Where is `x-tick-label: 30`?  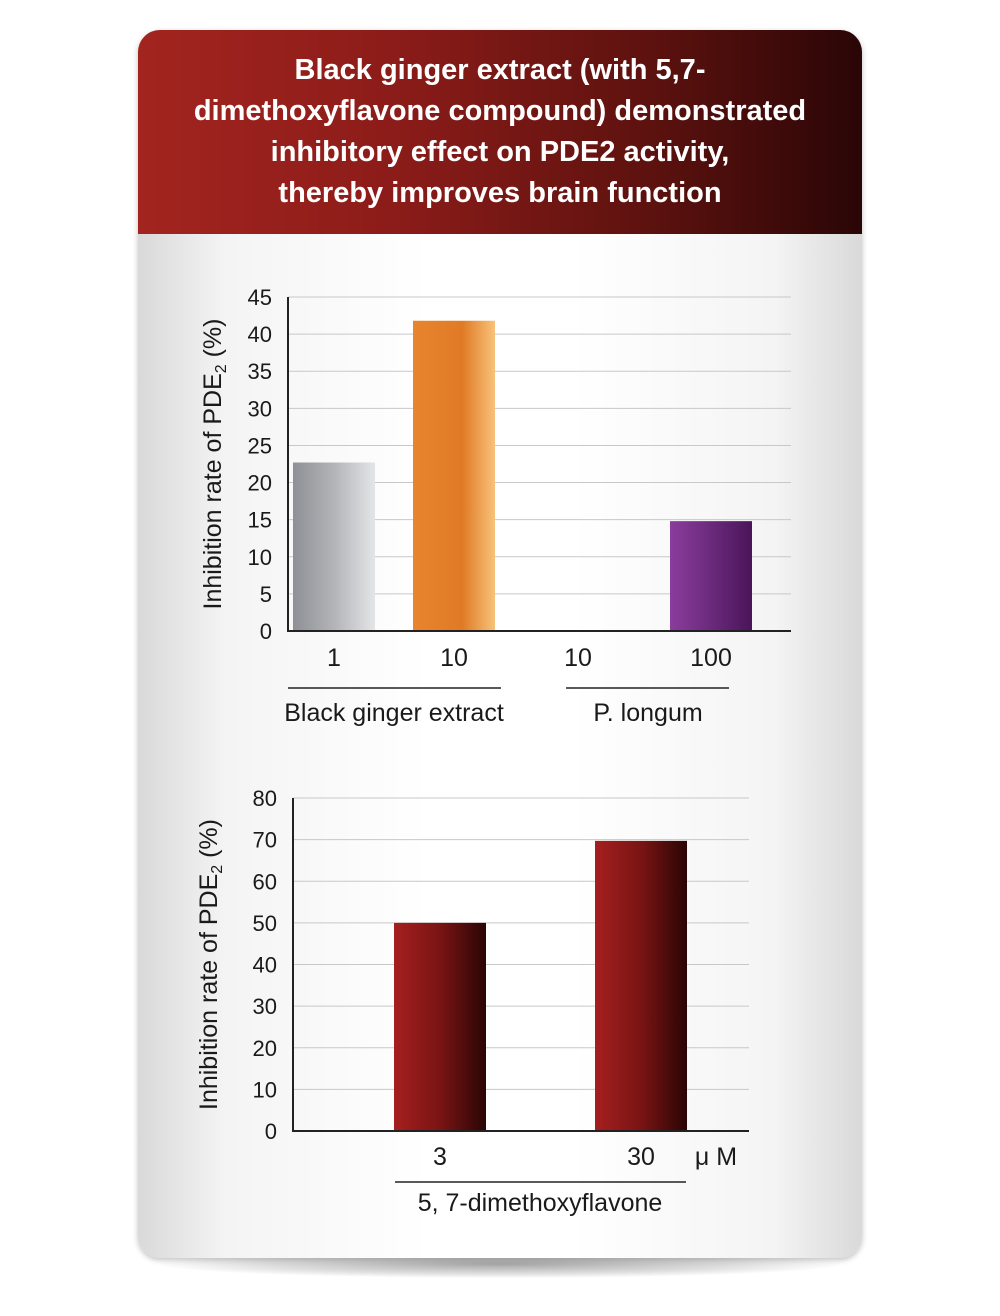
x-tick-label: 30 is located at coordinates (641, 1157).